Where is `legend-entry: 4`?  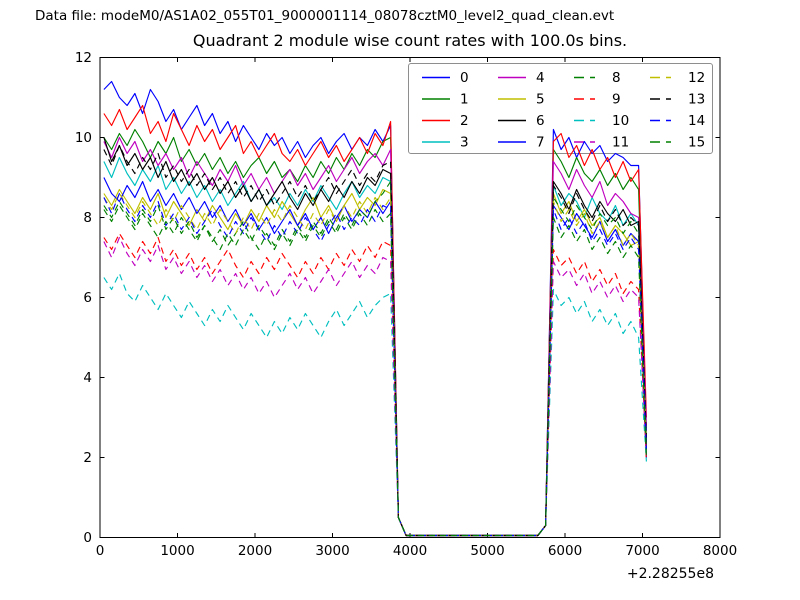 legend-entry: 4 is located at coordinates (521, 78).